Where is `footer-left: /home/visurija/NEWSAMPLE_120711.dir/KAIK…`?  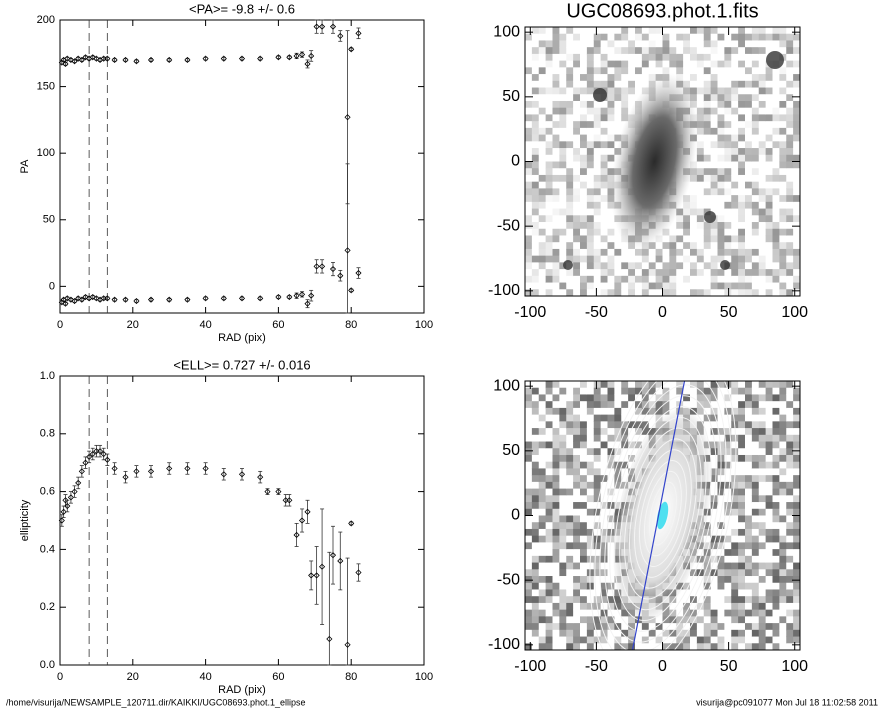
footer-left: /home/visurija/NEWSAMPLE_120711.dir/KAIK… is located at coordinates (156, 702).